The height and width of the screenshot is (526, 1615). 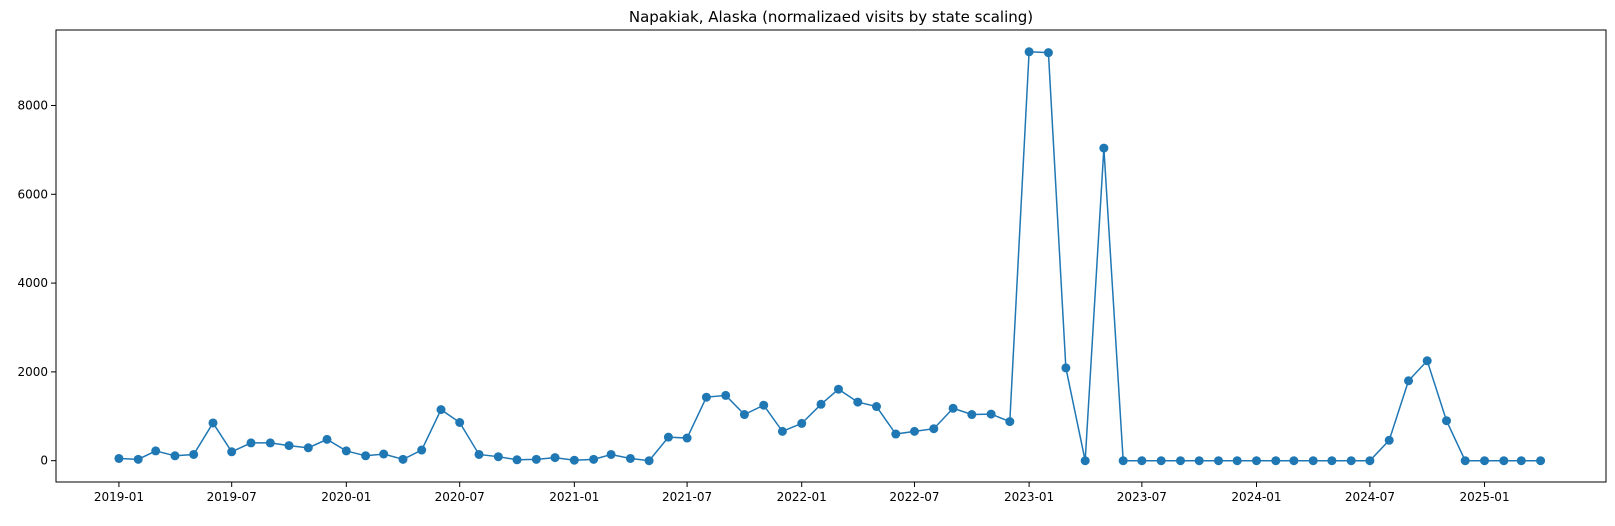 What do you see at coordinates (44, 461) in the screenshot?
I see `y-tick-label: 0` at bounding box center [44, 461].